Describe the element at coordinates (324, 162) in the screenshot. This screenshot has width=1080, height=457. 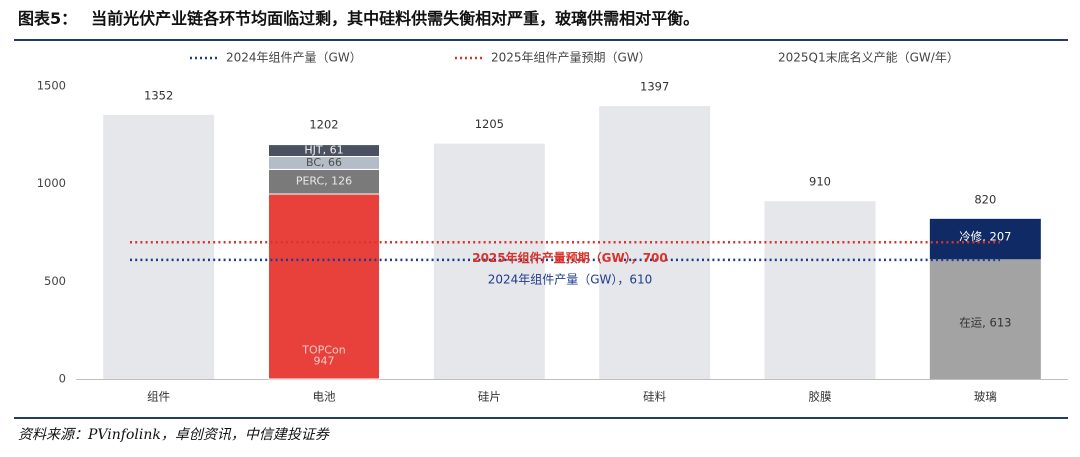
I see `battery-segment-label: BC, 66` at that location.